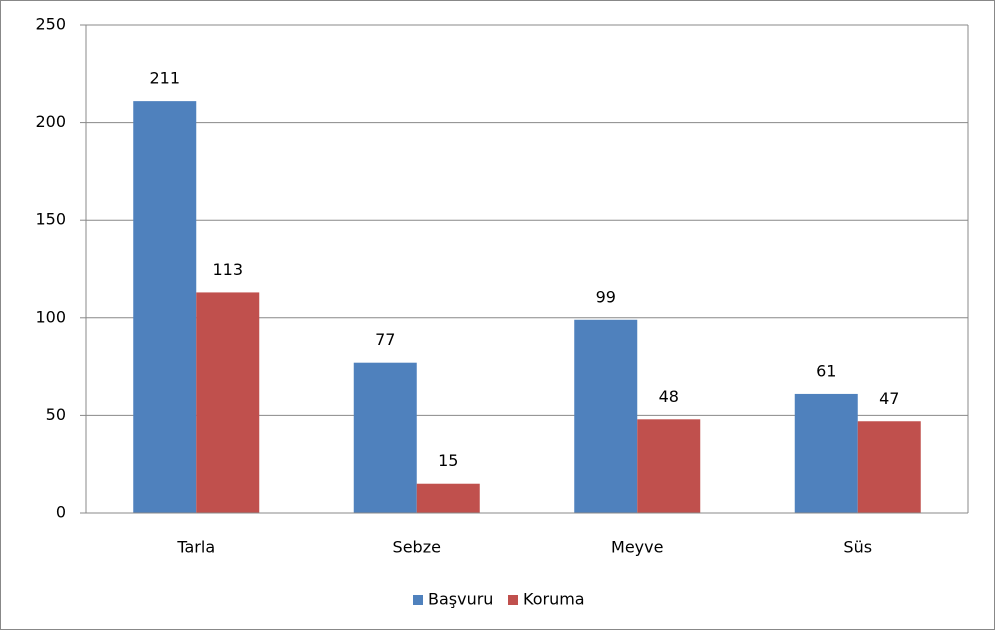 The image size is (995, 630). Describe the element at coordinates (554, 599) in the screenshot. I see `legend-label: Koruma` at that location.